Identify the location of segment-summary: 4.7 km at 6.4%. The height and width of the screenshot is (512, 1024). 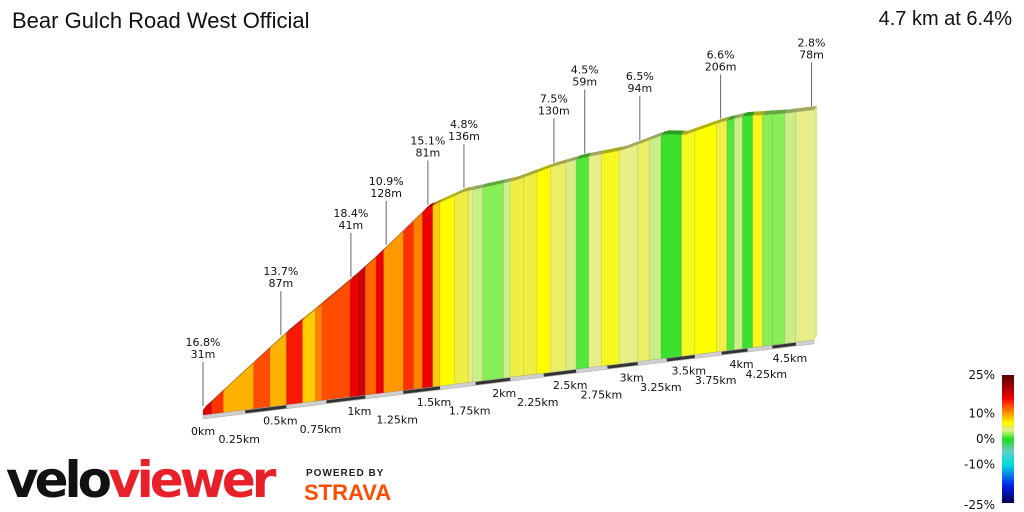
(945, 19).